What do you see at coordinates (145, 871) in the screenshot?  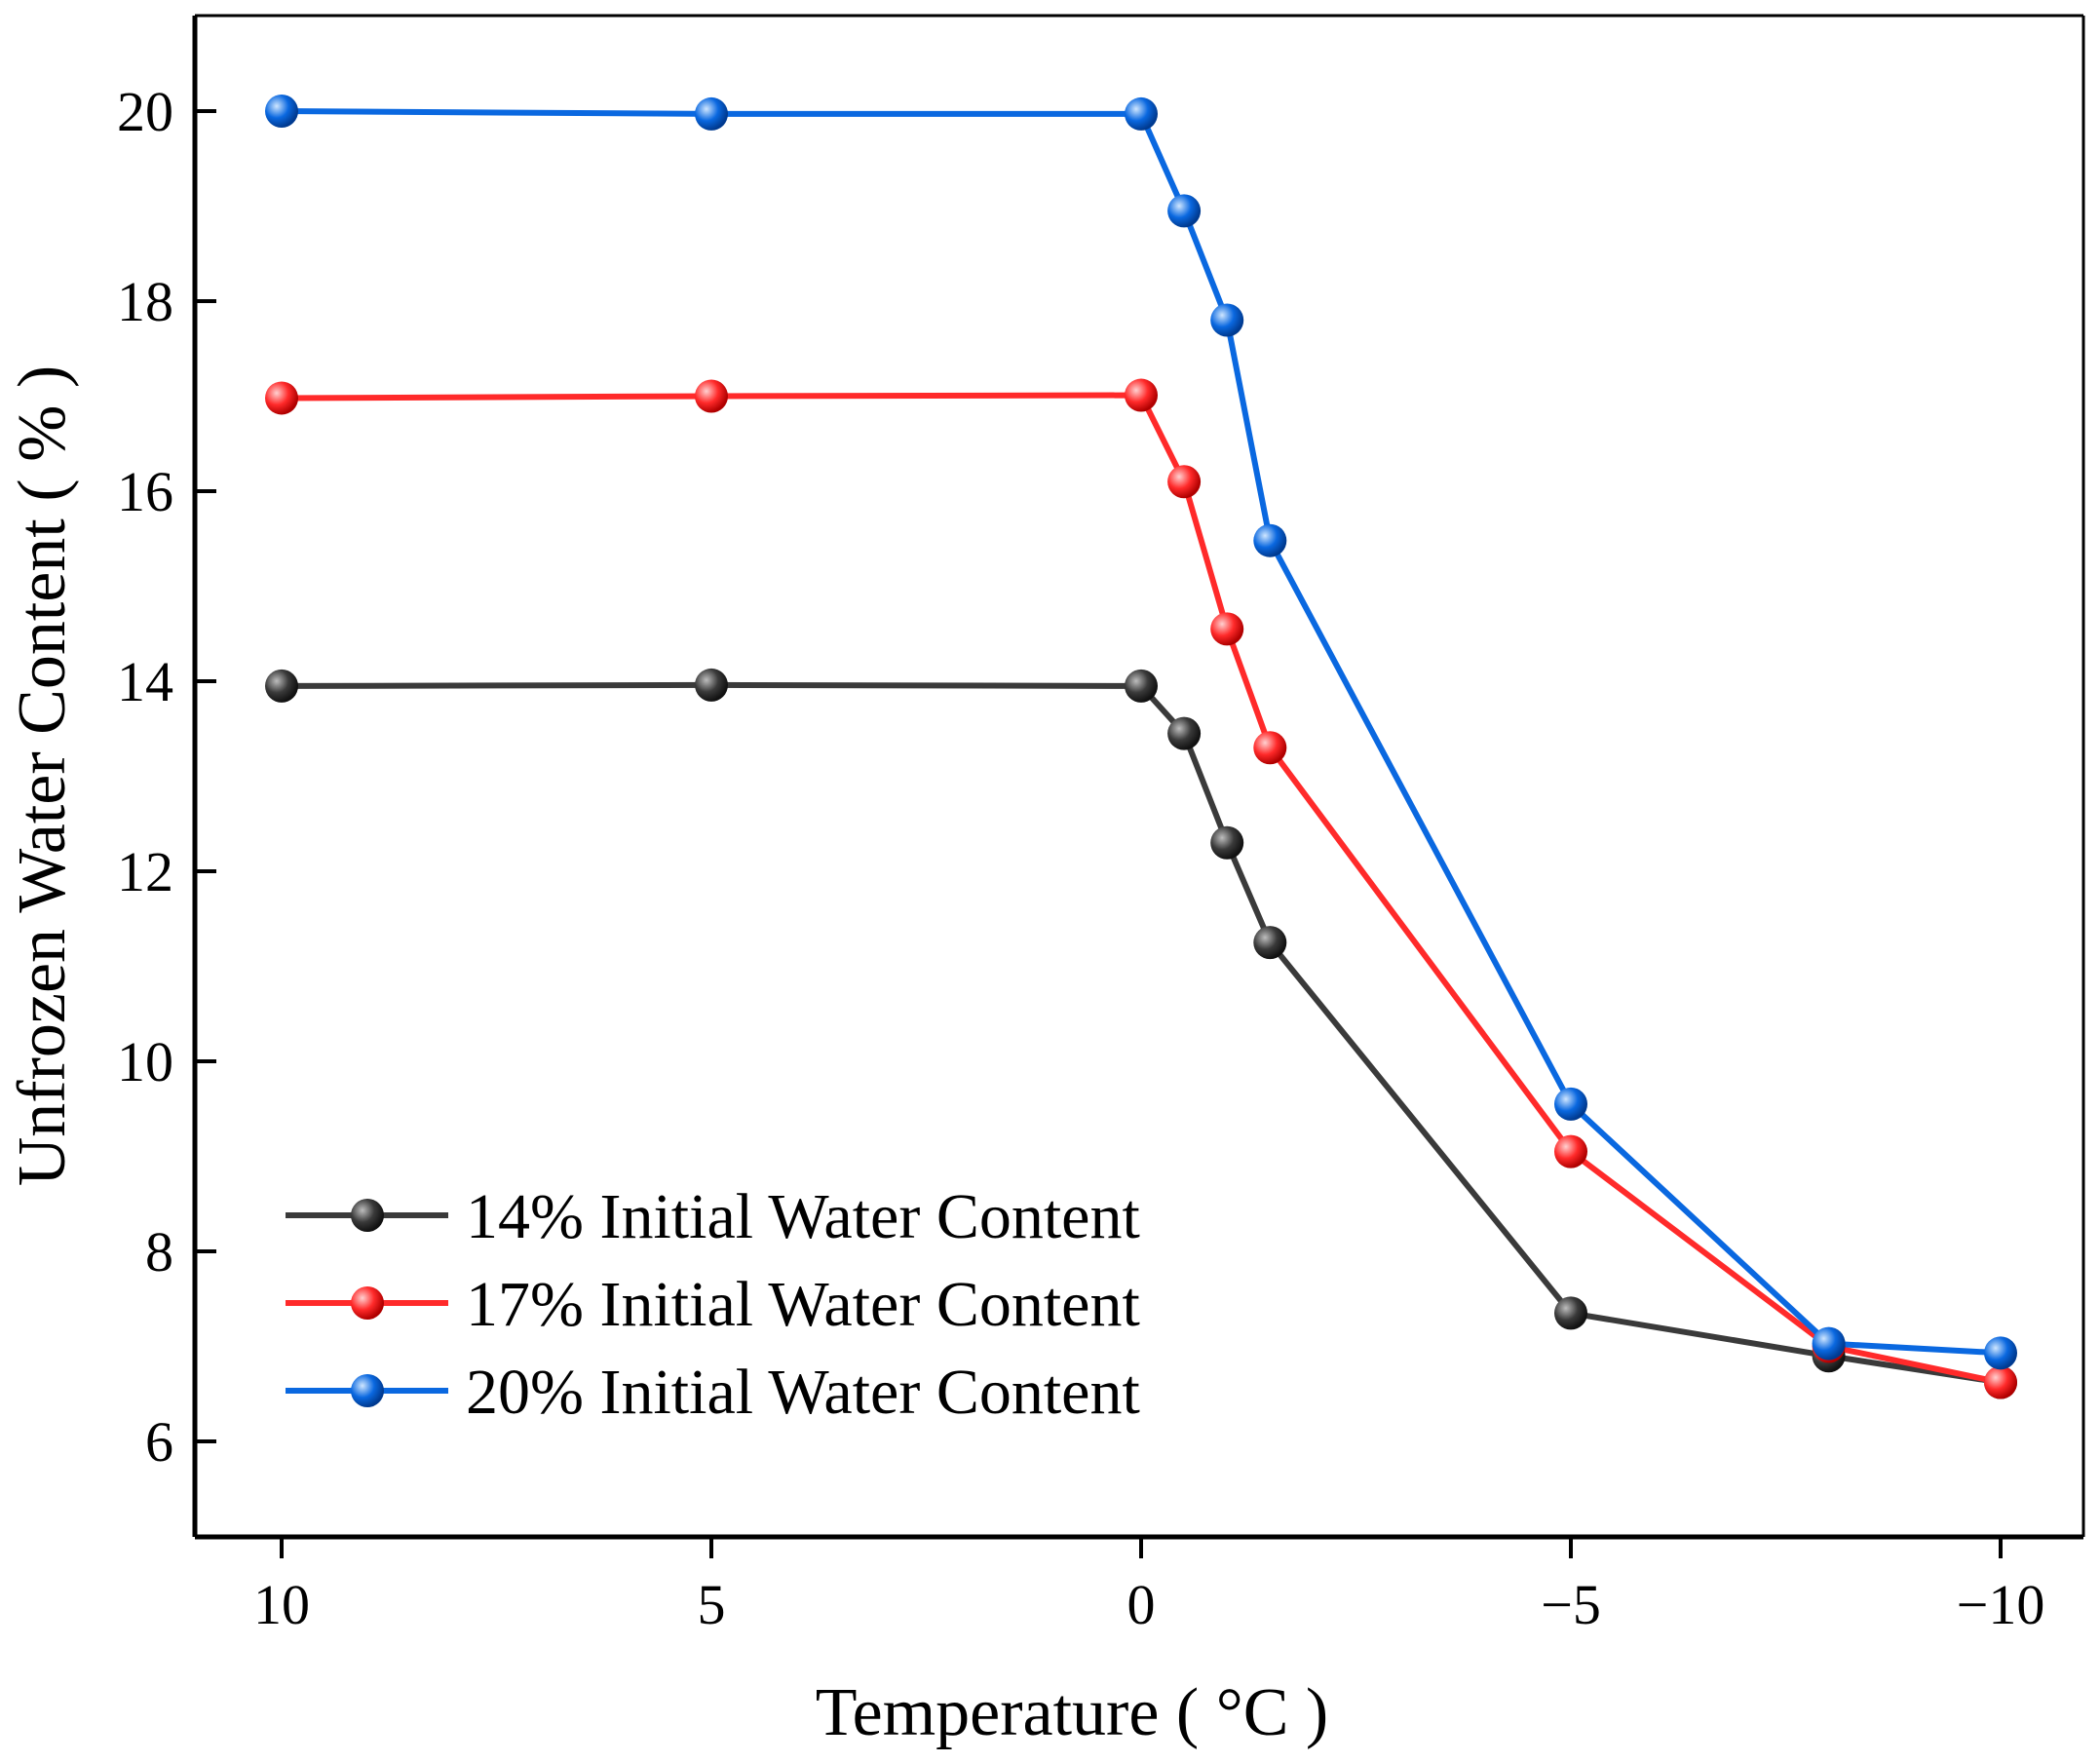 I see `y-tick-label: 12` at bounding box center [145, 871].